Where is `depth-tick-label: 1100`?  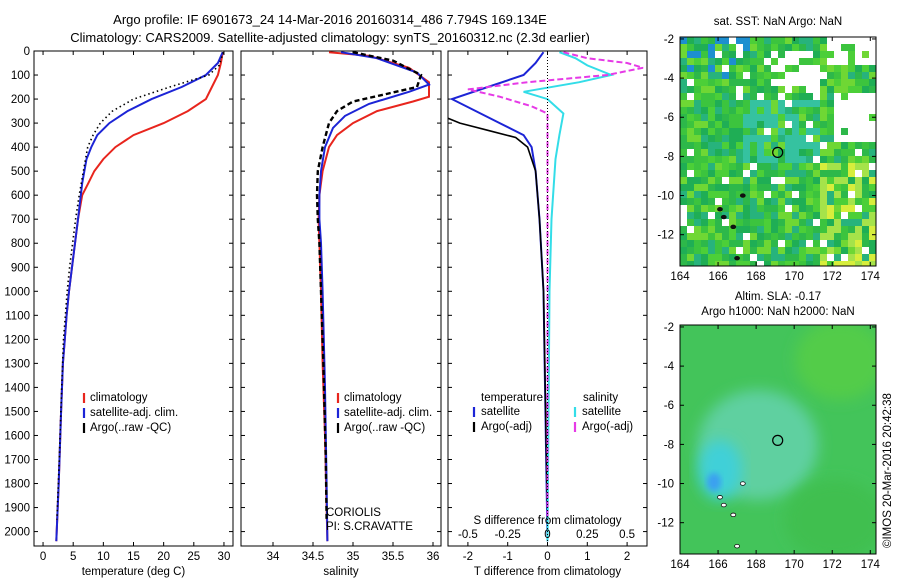
depth-tick-label: 1100 is located at coordinates (17, 316).